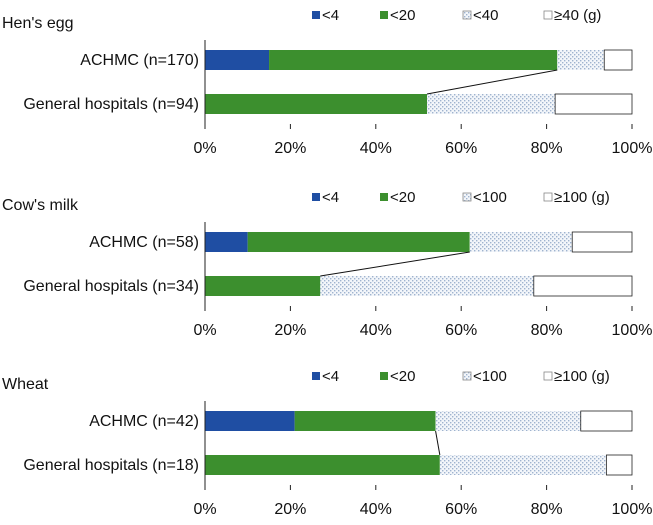  I want to click on category-label: General hospitals (n=94), so click(111, 104).